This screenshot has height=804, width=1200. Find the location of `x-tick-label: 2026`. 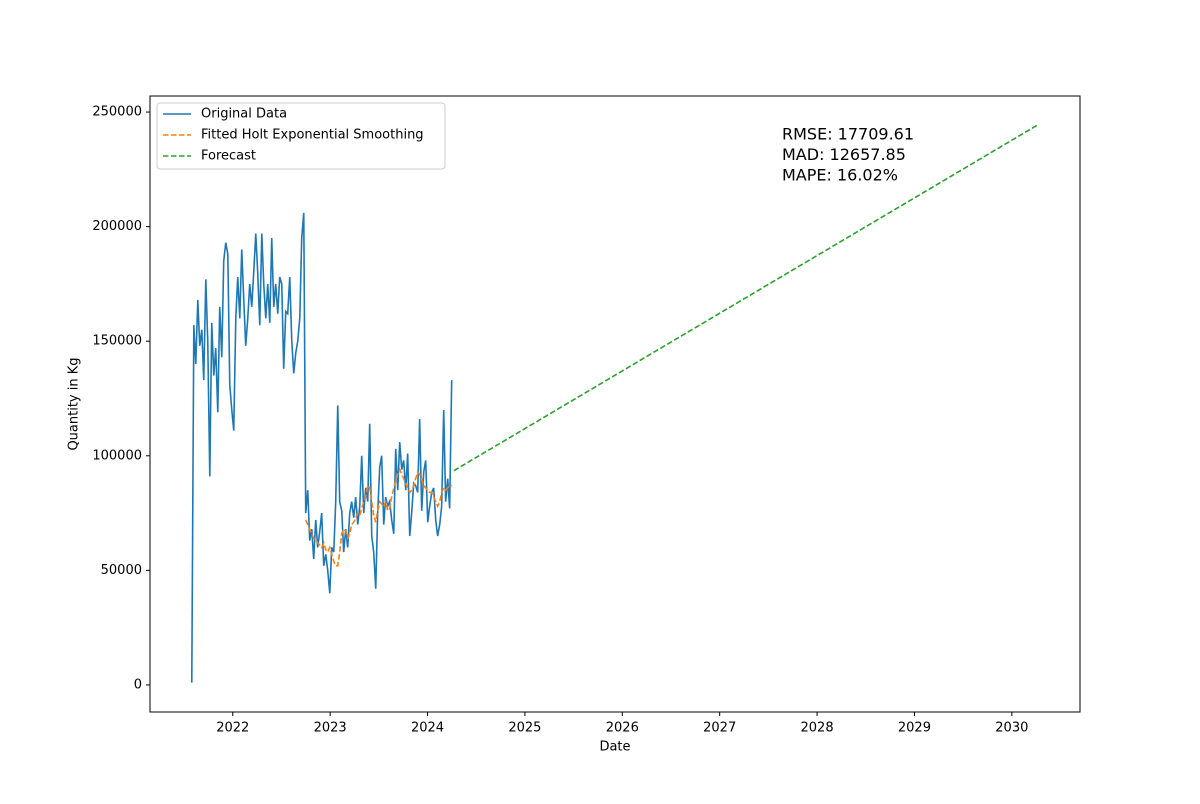

x-tick-label: 2026 is located at coordinates (622, 728).